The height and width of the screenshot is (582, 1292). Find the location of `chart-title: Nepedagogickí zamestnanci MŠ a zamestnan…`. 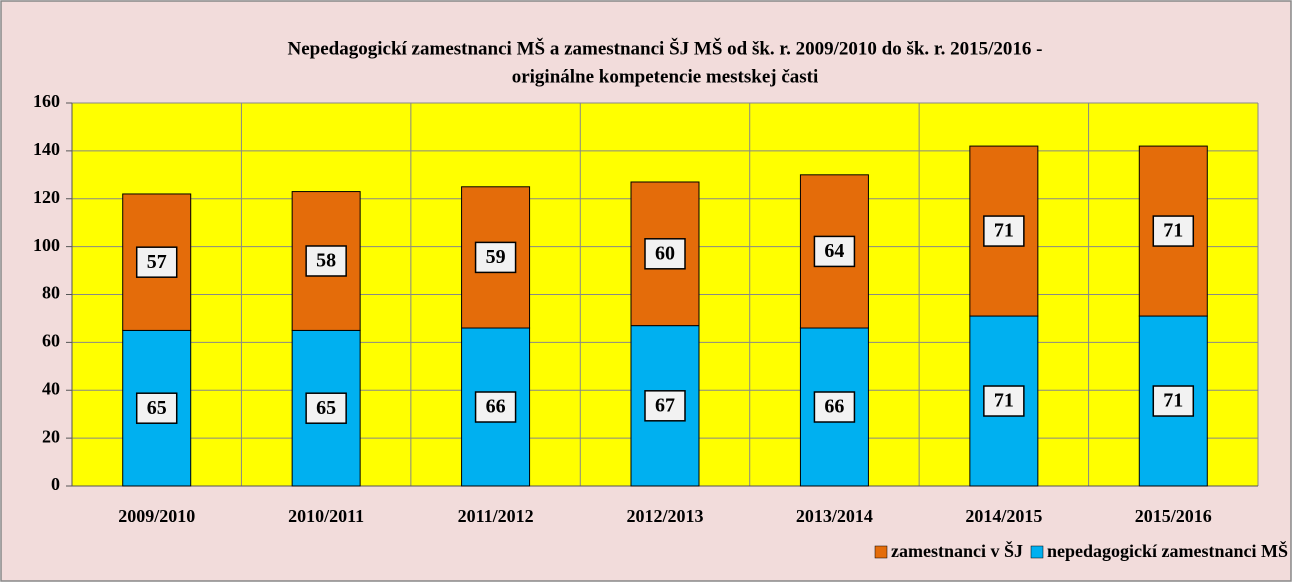

chart-title: Nepedagogickí zamestnanci MŠ a zamestnan… is located at coordinates (665, 48).